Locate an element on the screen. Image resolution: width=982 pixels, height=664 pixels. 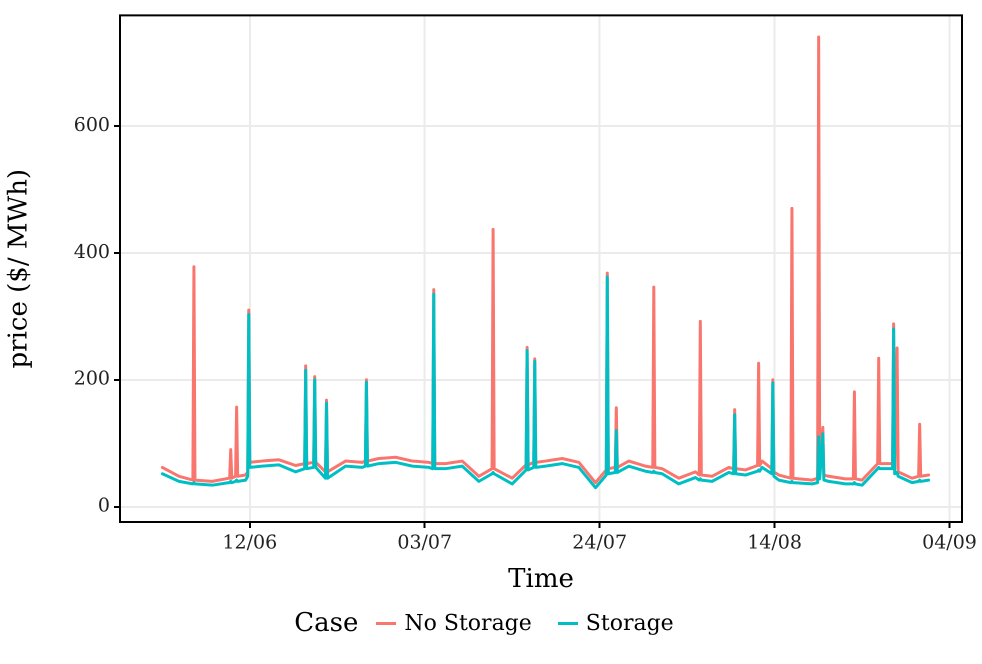
y-tick-label: 600 is located at coordinates (92, 125).